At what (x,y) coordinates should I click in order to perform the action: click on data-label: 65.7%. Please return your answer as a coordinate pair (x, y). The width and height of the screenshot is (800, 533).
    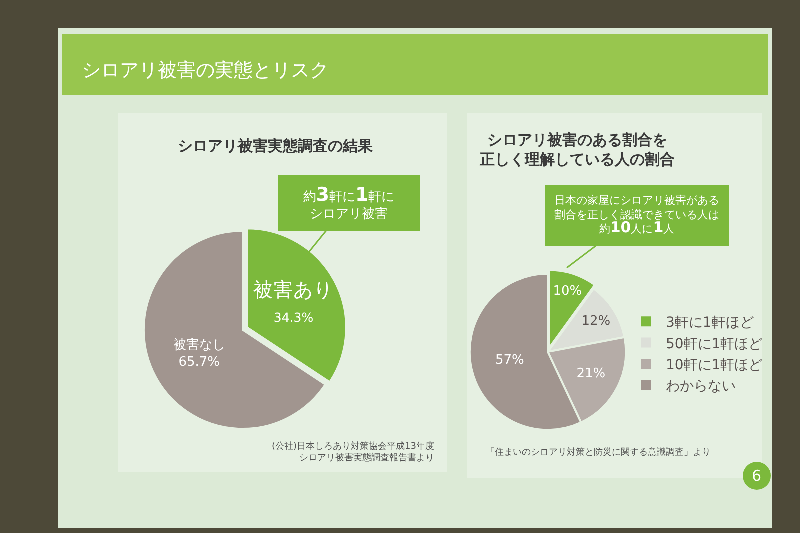
    Looking at the image, I should click on (199, 362).